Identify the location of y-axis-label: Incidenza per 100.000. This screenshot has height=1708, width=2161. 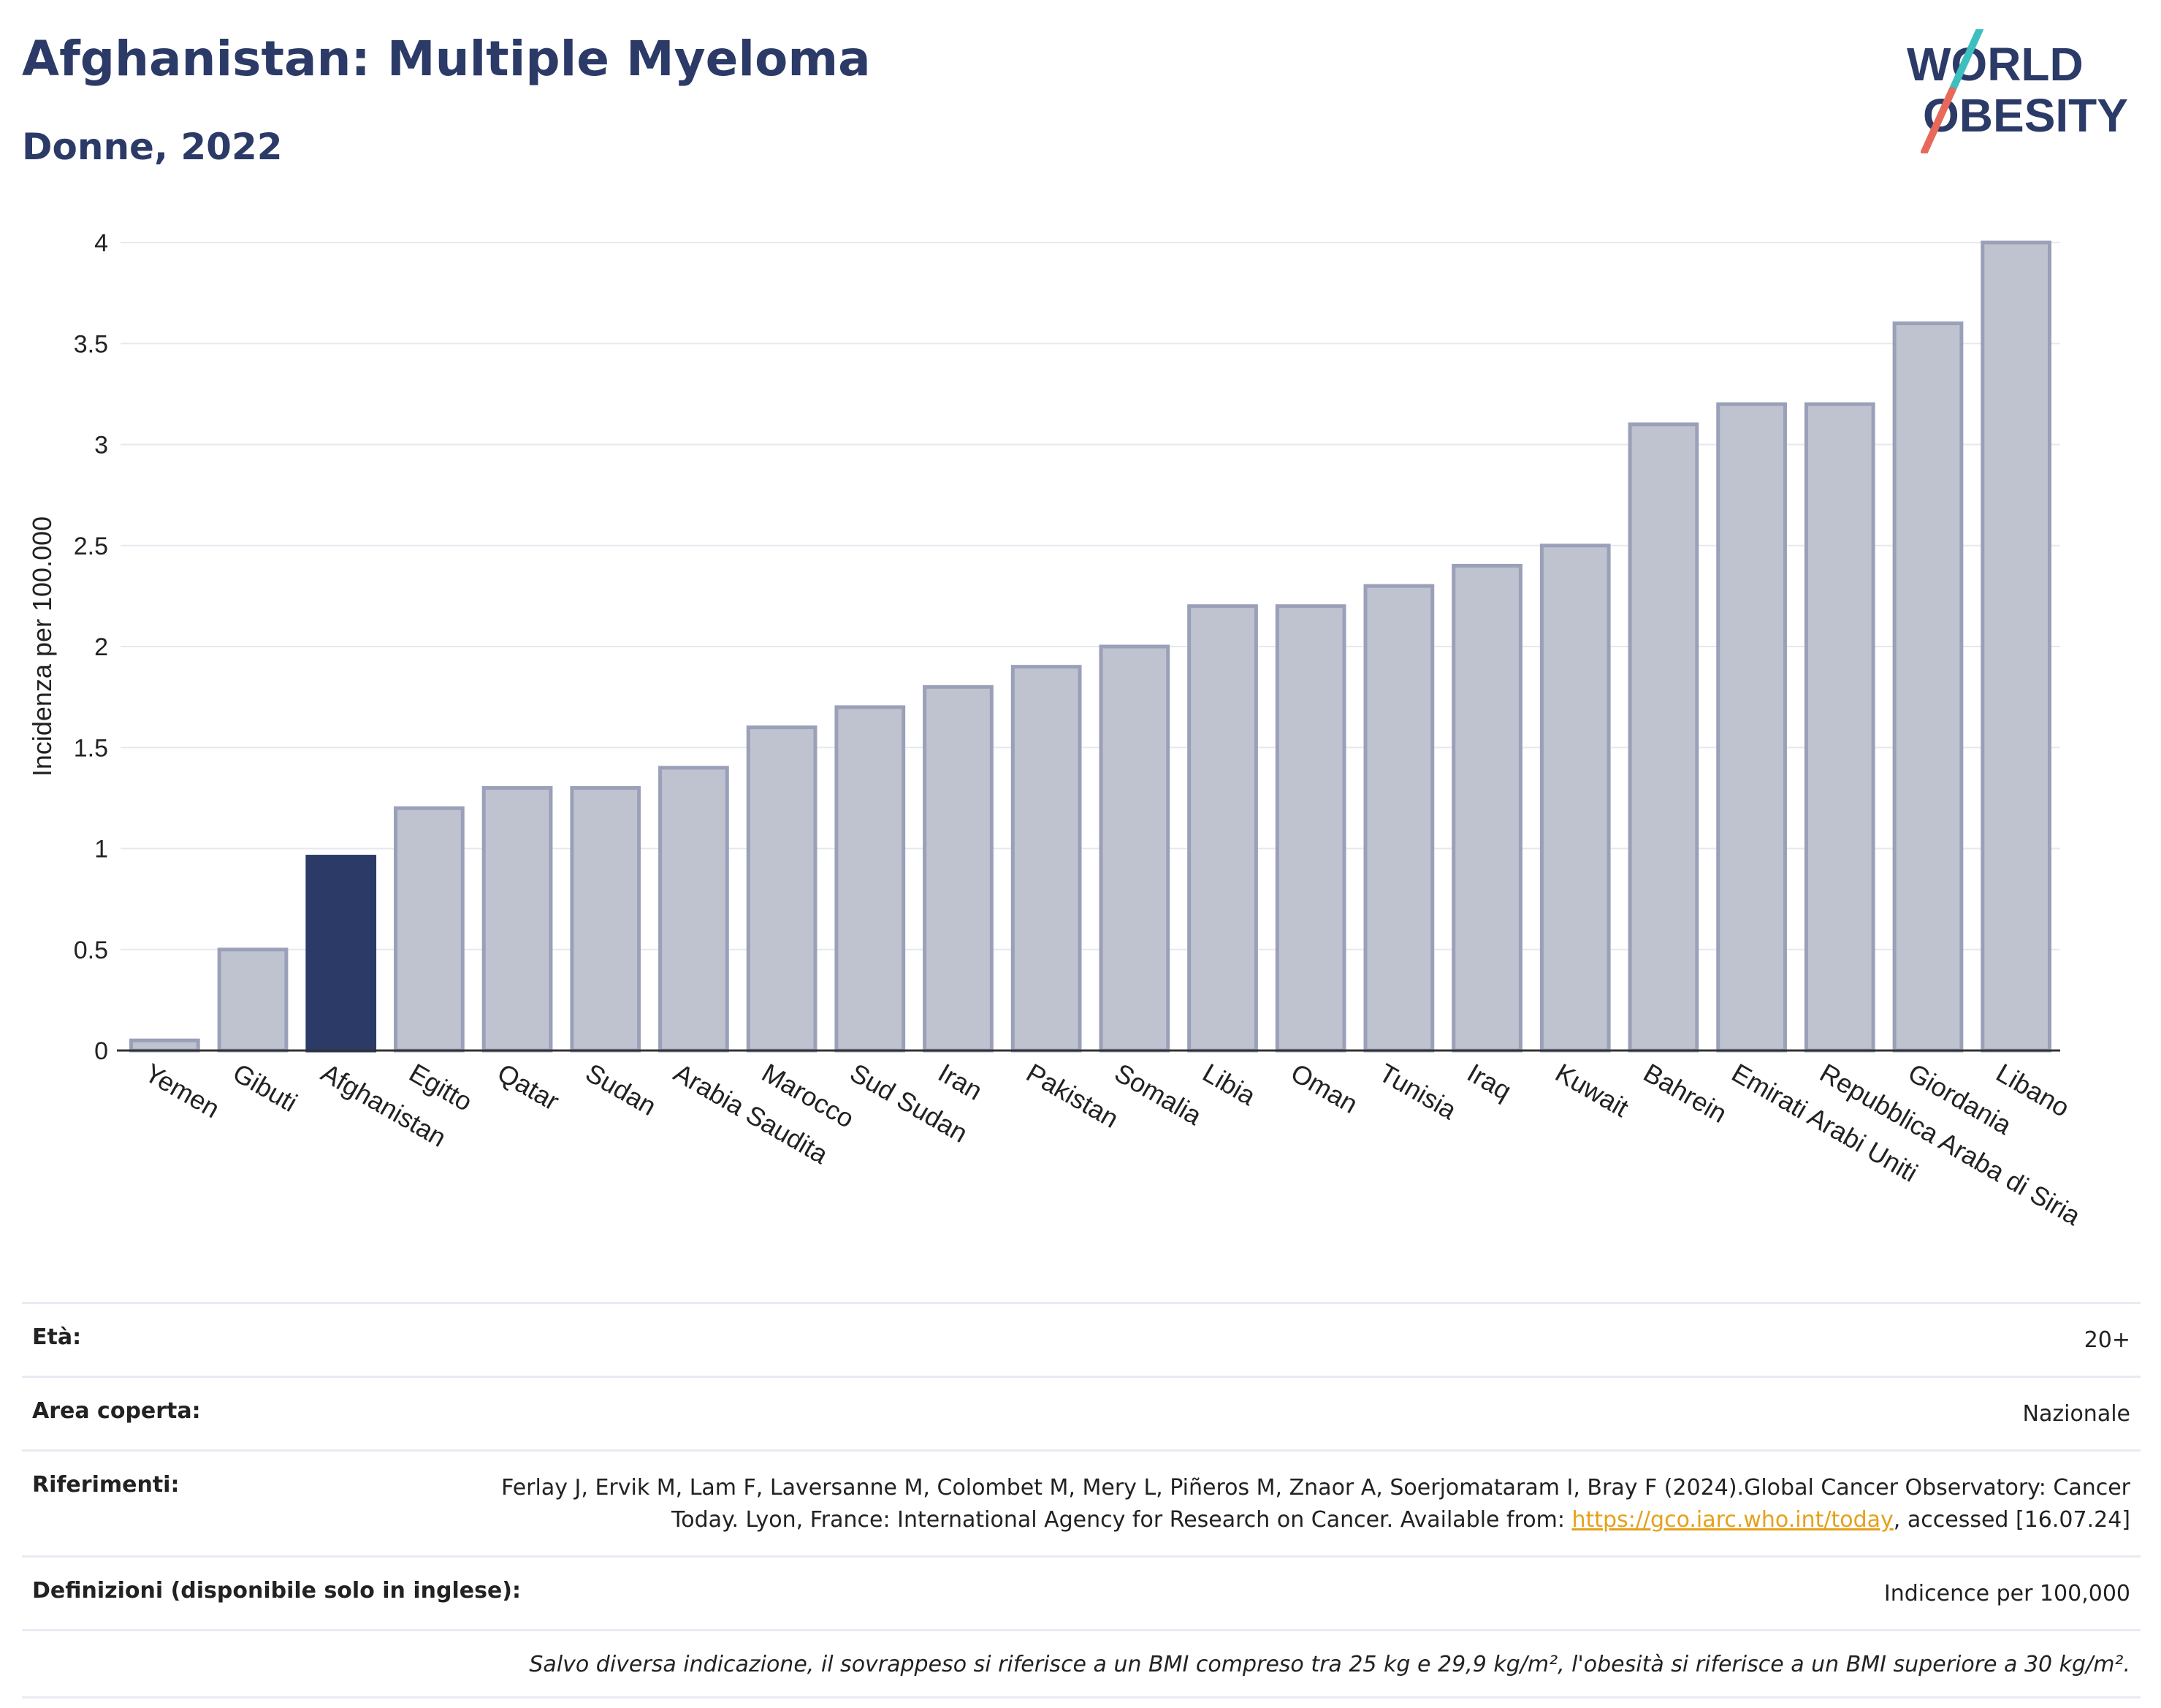
(42, 646).